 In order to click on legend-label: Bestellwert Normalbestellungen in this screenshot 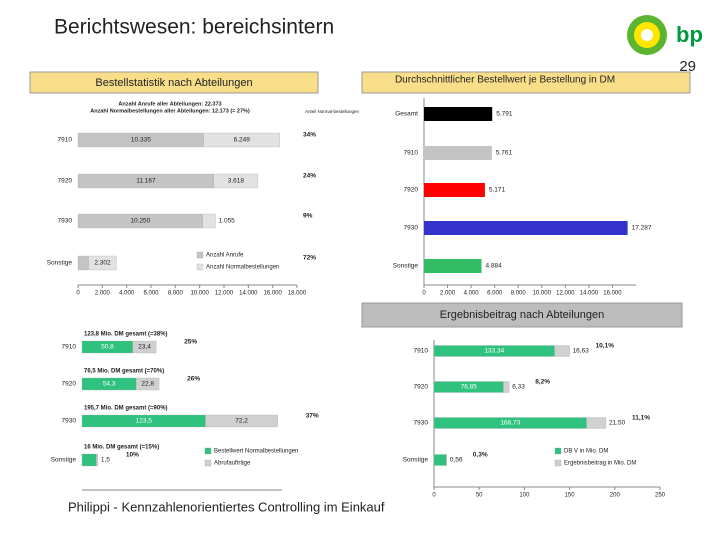, I will do `click(256, 452)`.